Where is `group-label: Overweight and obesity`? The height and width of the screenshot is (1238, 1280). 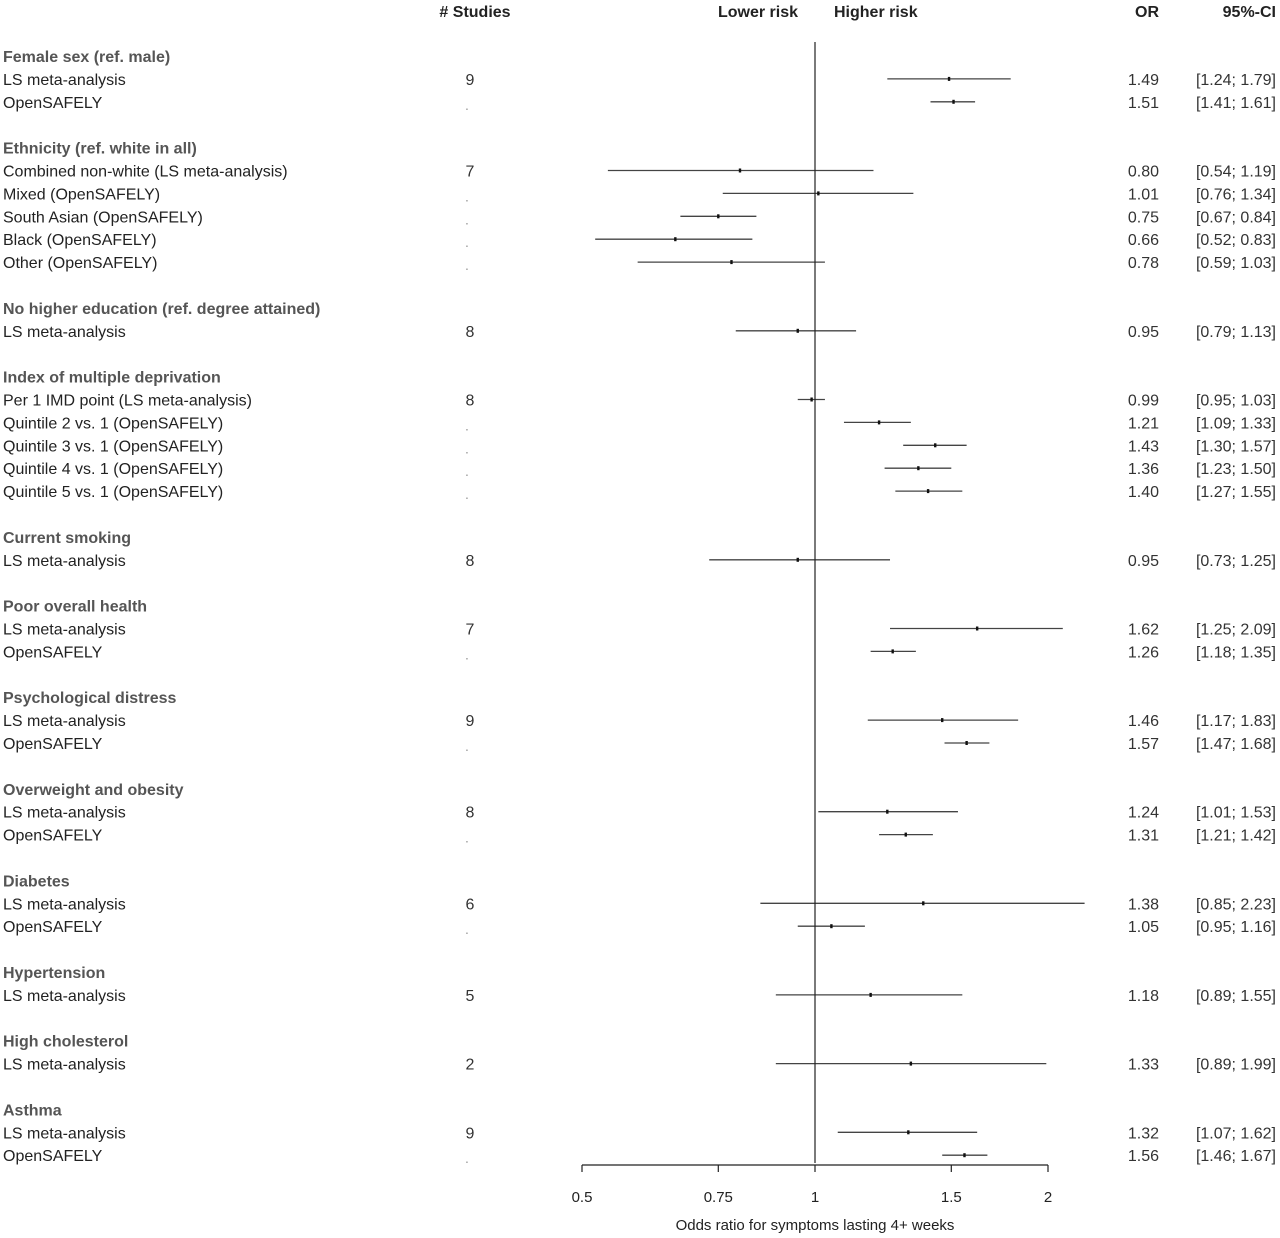
group-label: Overweight and obesity is located at coordinates (93, 790).